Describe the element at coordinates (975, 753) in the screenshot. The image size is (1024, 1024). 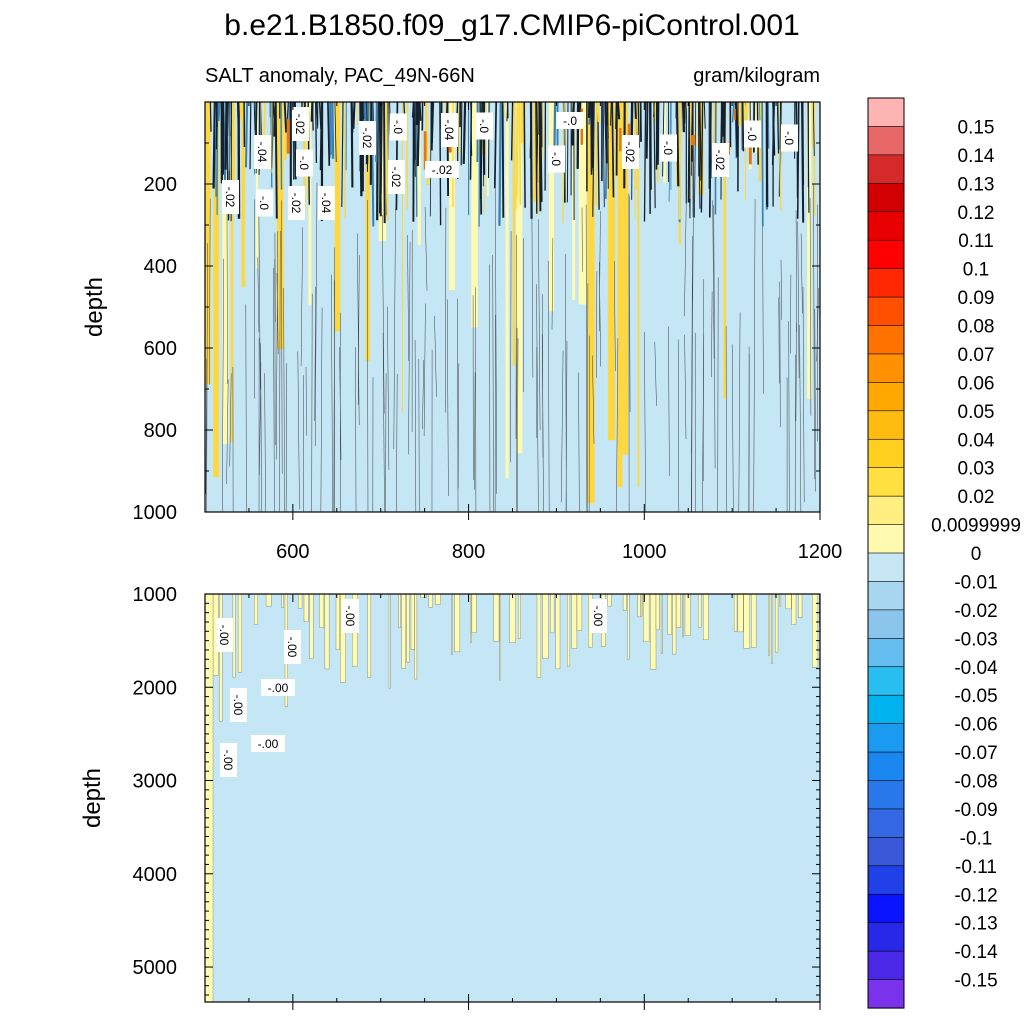
I see `colorbar-label: -0.07` at that location.